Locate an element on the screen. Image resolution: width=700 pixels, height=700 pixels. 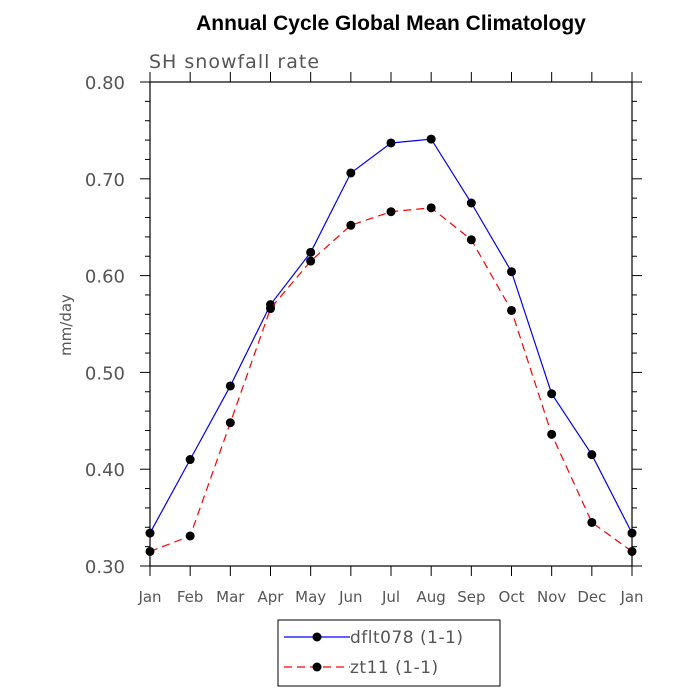
legend-label-1: dflt078 (1-1) is located at coordinates (407, 638).